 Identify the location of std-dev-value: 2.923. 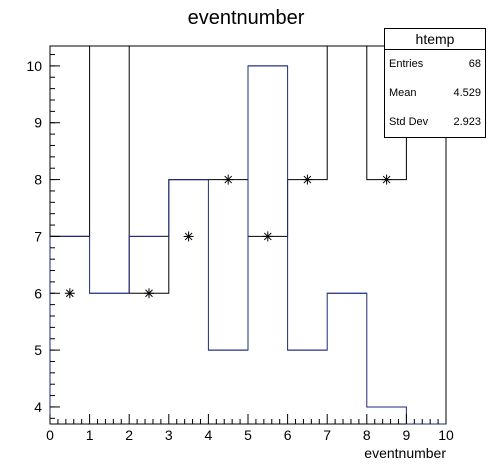
(467, 122).